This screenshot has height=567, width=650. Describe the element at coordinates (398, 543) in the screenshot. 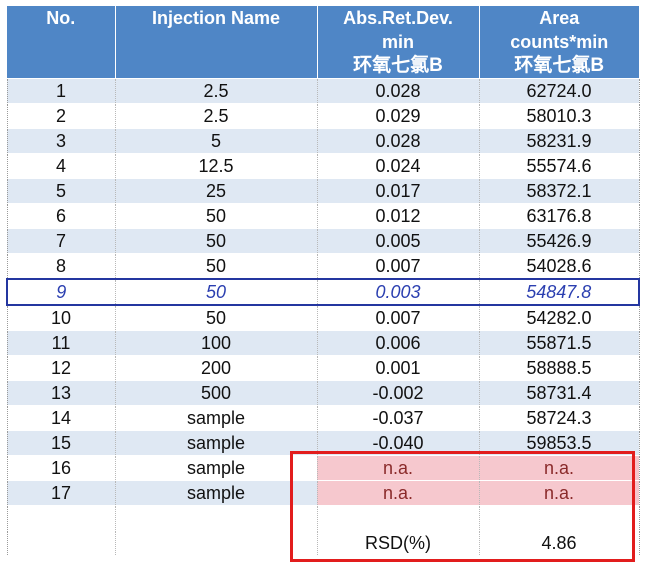

I see `rsd-label: RSD(%)` at that location.